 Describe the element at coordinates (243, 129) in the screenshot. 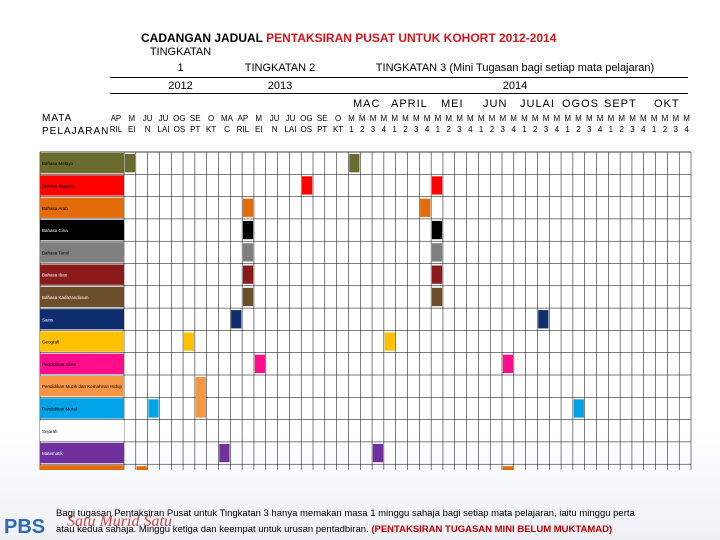

I see `month-abbr-bottom: RIL` at that location.